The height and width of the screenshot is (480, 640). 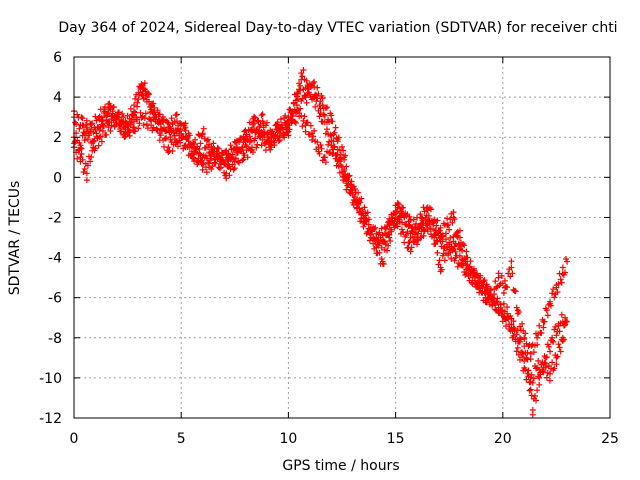 What do you see at coordinates (503, 439) in the screenshot?
I see `x-tick-label: 20` at bounding box center [503, 439].